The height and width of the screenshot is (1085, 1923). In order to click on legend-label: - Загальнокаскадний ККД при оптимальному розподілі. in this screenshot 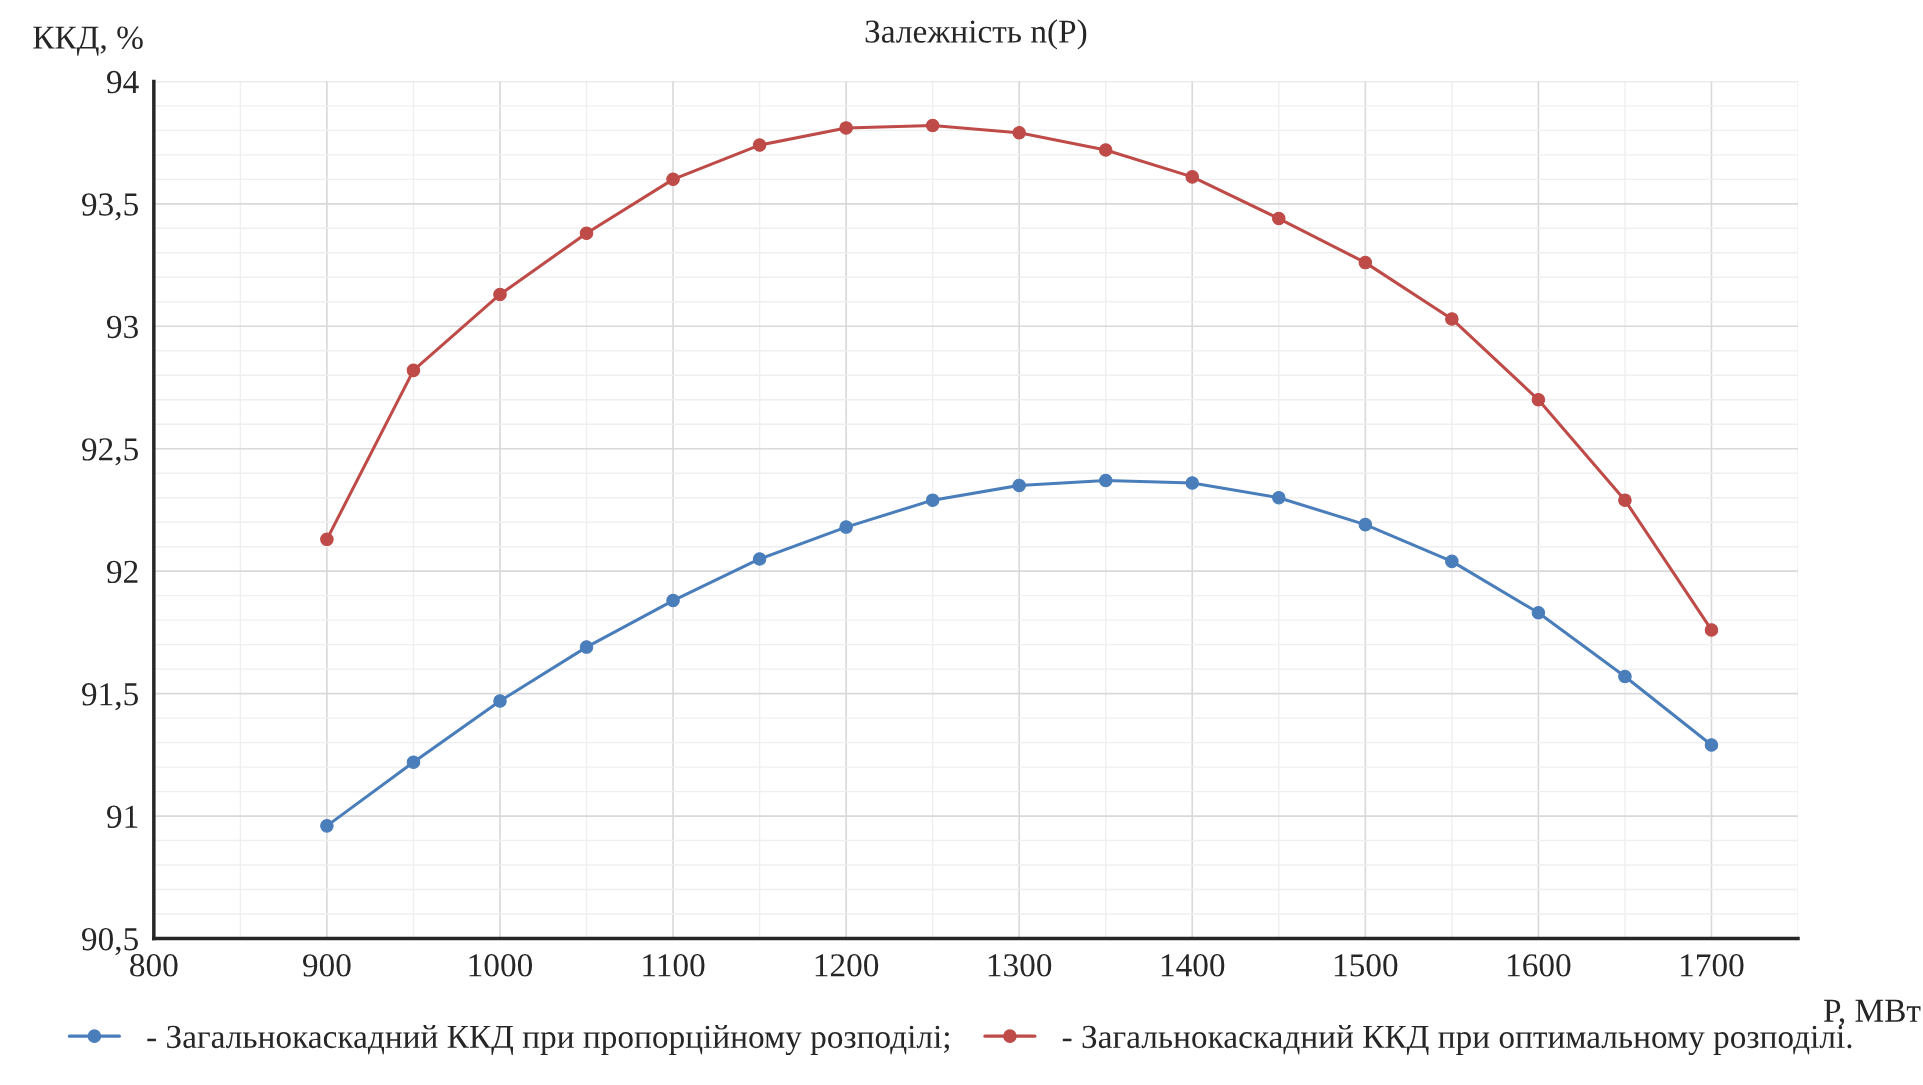, I will do `click(1457, 1039)`.